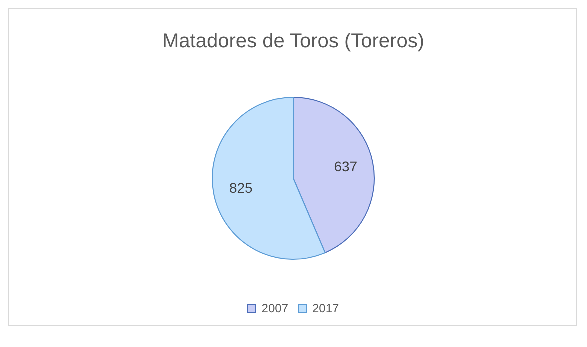  What do you see at coordinates (241, 188) in the screenshot?
I see `data-label: 825` at bounding box center [241, 188].